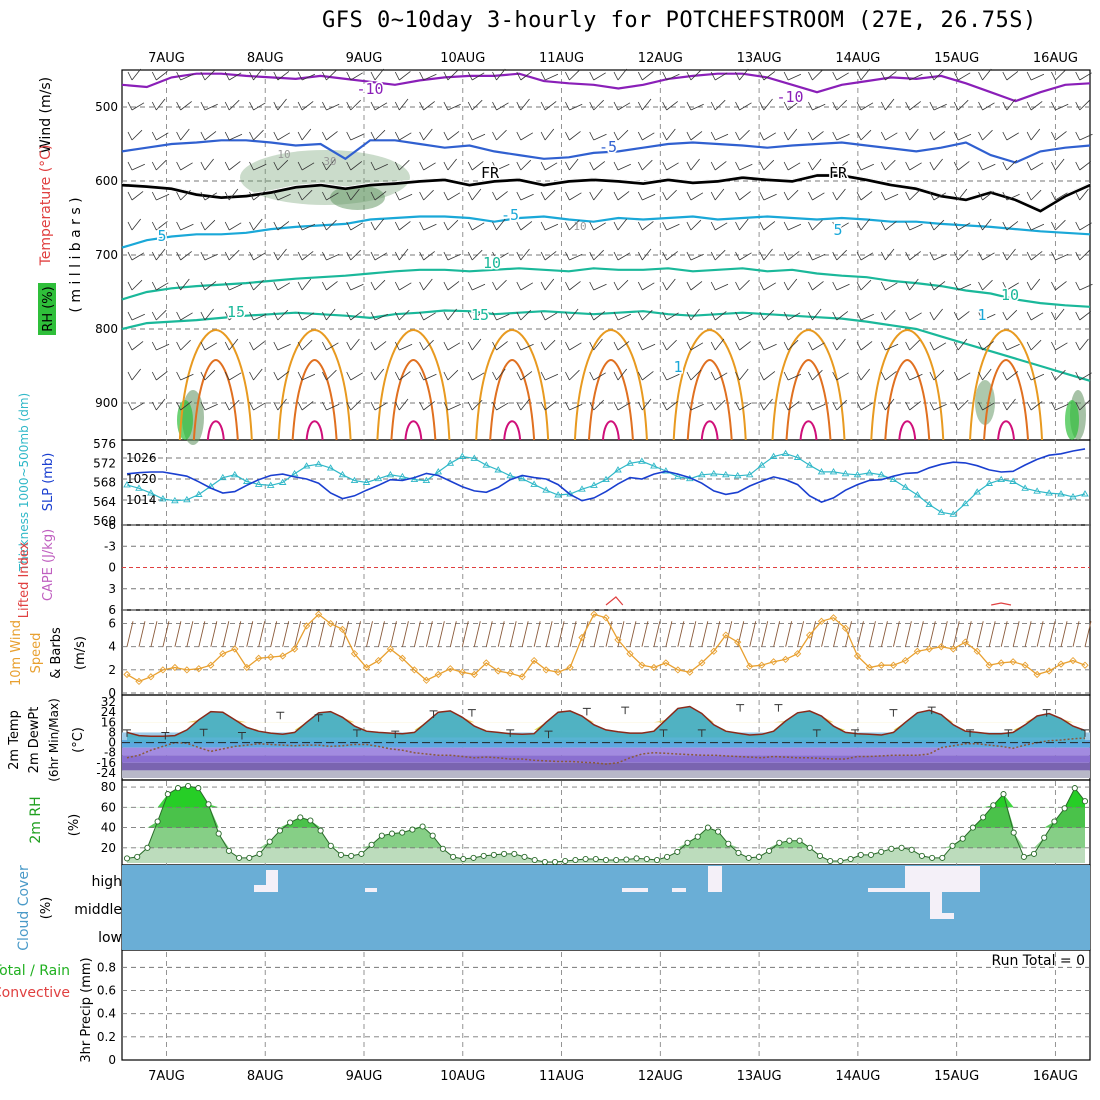 The height and width of the screenshot is (1100, 1100). What do you see at coordinates (837, 230) in the screenshot?
I see `temperature-contour-label: 5` at bounding box center [837, 230].